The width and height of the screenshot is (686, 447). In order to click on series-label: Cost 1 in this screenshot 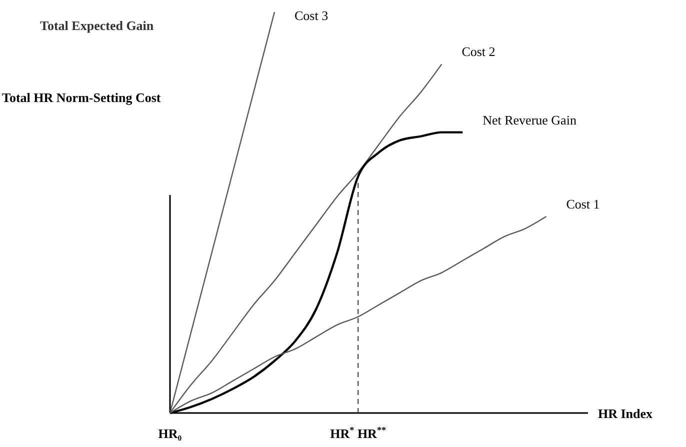, I will do `click(583, 204)`.